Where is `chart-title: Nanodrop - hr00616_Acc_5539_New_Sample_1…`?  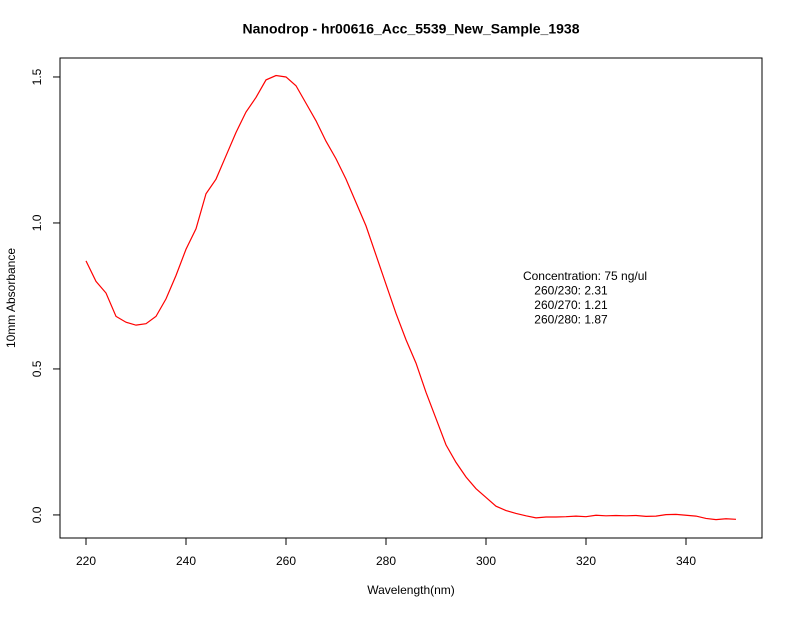 chart-title: Nanodrop - hr00616_Acc_5539_New_Sample_1… is located at coordinates (411, 29).